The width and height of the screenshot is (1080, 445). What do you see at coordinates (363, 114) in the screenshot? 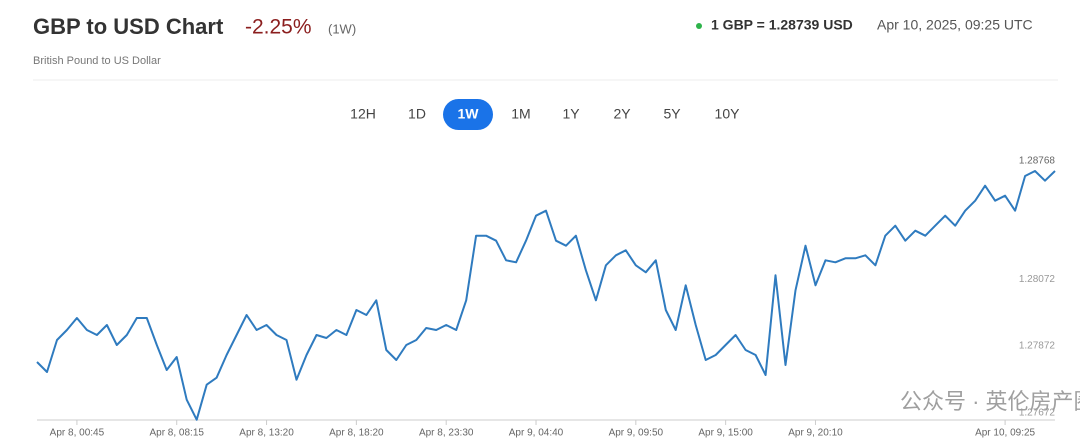
I see `range-button: 12H` at bounding box center [363, 114].